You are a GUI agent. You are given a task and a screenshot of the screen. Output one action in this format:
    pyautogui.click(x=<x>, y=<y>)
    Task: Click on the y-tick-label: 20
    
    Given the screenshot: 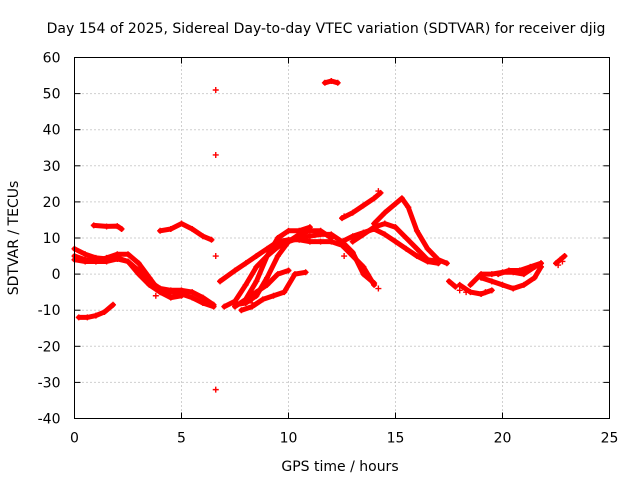 What is the action you would take?
    pyautogui.click(x=52, y=203)
    